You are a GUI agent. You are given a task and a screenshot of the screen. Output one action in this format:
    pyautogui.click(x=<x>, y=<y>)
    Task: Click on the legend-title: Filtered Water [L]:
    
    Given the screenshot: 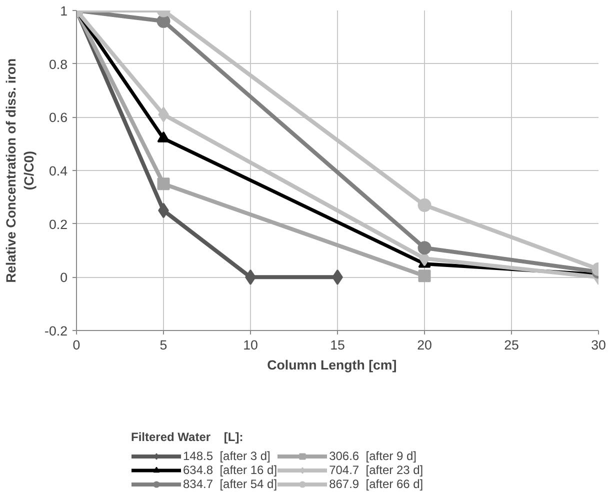 What is the action you would take?
    pyautogui.click(x=187, y=437)
    